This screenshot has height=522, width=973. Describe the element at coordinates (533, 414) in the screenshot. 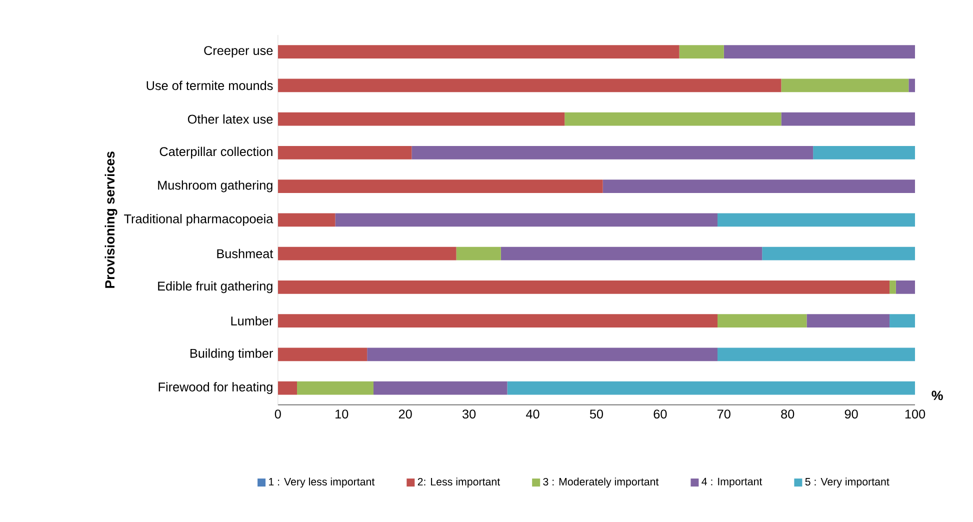

I see `x-tick-label: 40` at that location.